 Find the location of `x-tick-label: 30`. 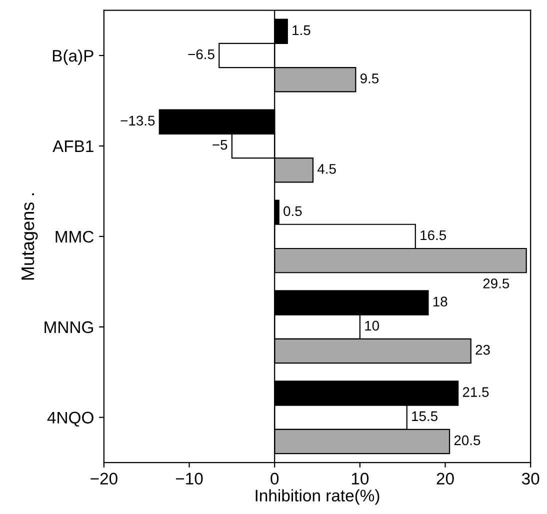

x-tick-label: 30 is located at coordinates (531, 478).